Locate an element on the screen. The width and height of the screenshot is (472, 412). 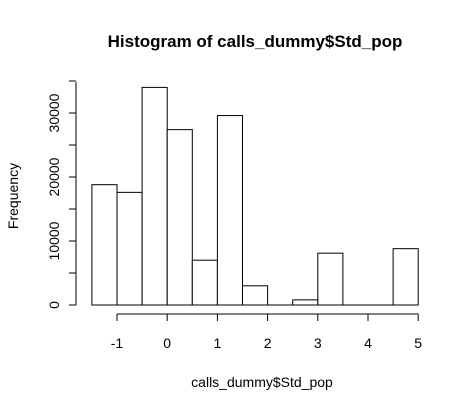
y-tick-label: 30000 is located at coordinates (54, 112).